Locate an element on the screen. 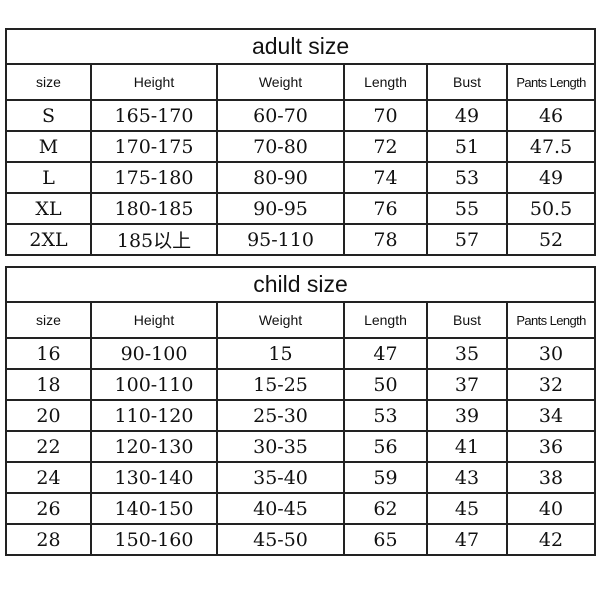  table-row: 20 110-120 25-30 53 39 34 is located at coordinates (301, 415).